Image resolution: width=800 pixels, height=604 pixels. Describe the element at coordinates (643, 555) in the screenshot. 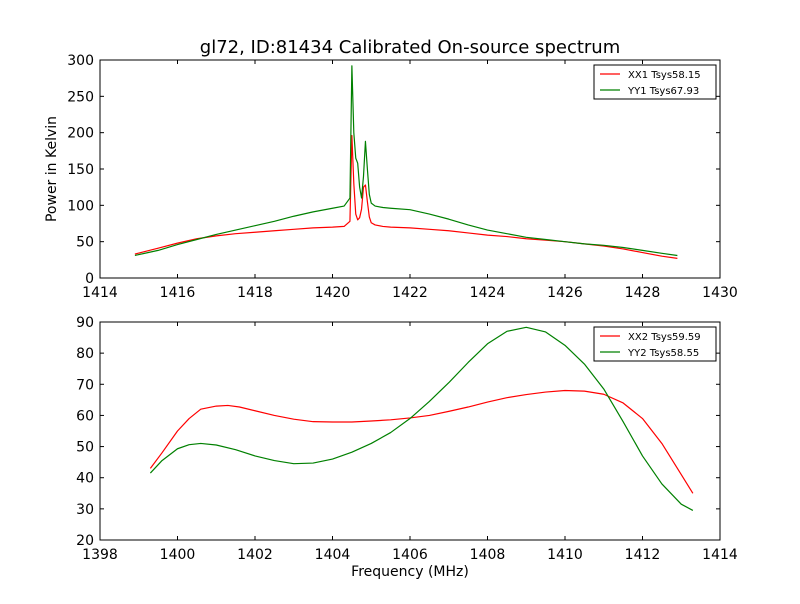

I see `x-tick-label: 1412` at that location.